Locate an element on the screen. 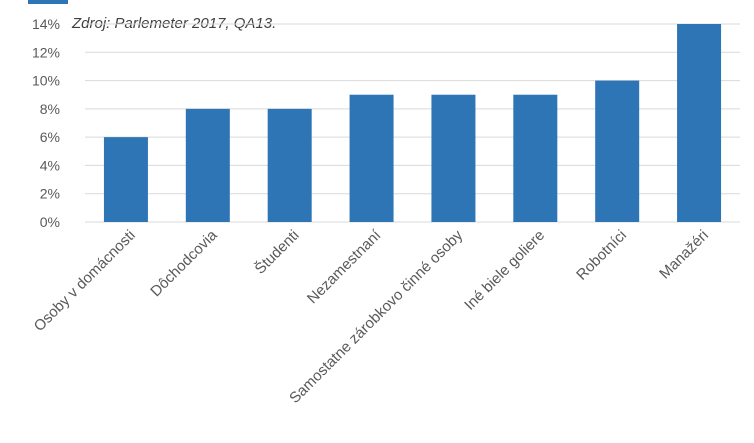  y-tick-label: 2% is located at coordinates (50, 194).